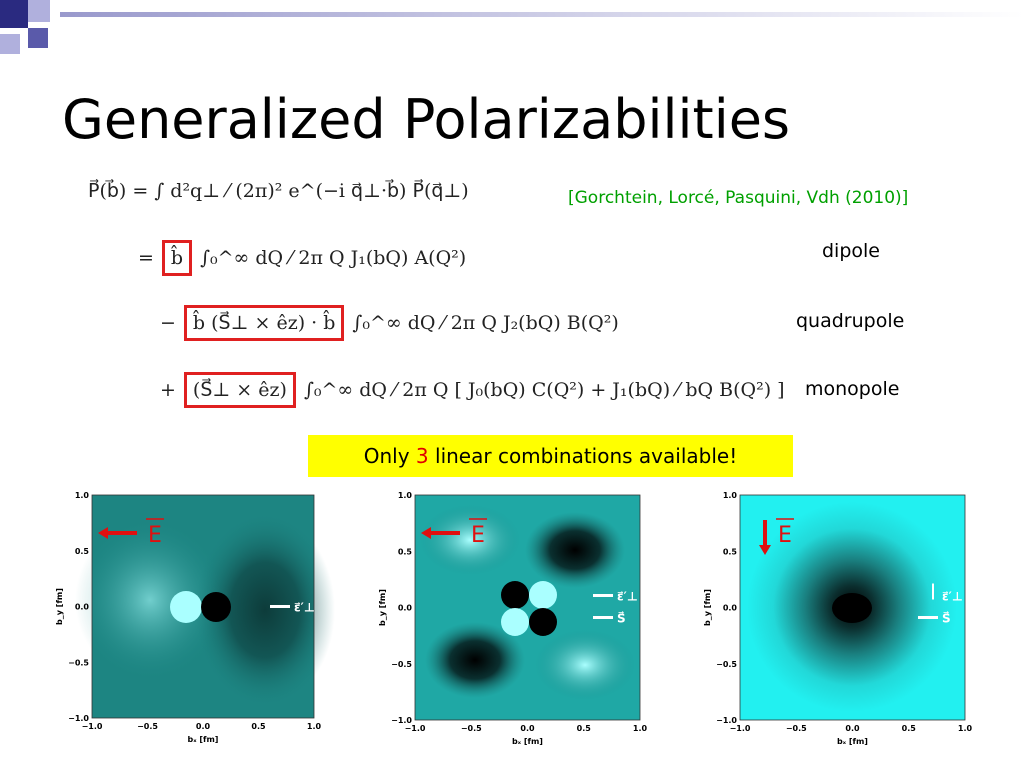 The image size is (1024, 768). I want to click on equation-part: =, so click(146, 258).